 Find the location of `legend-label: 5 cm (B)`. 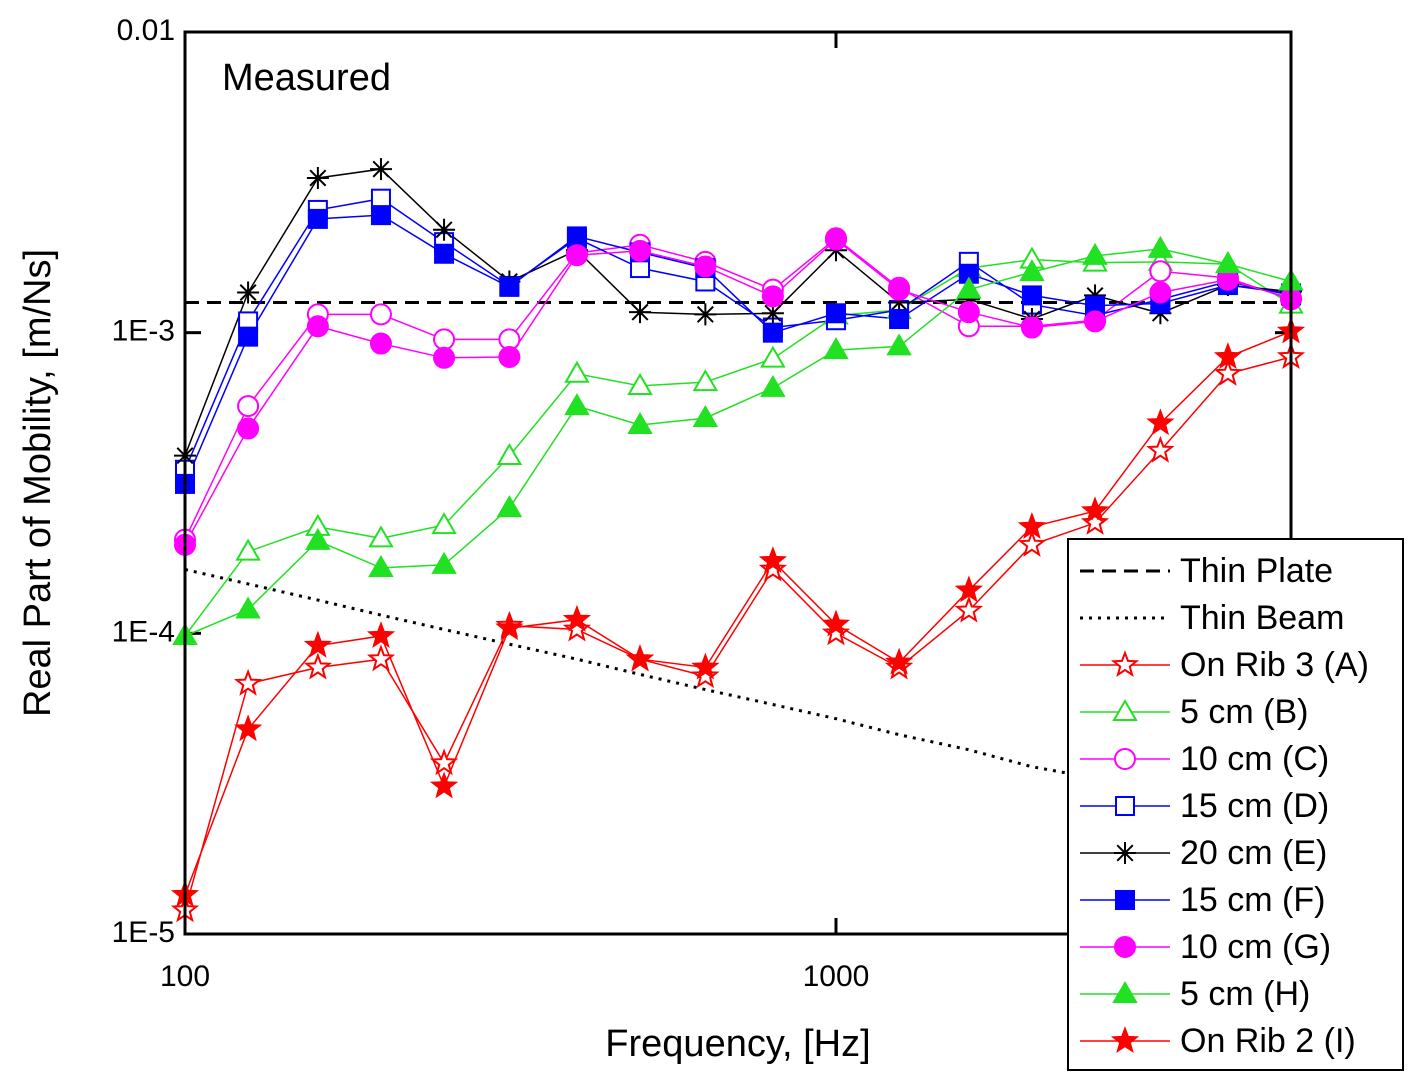

legend-label: 5 cm (B) is located at coordinates (1244, 712).